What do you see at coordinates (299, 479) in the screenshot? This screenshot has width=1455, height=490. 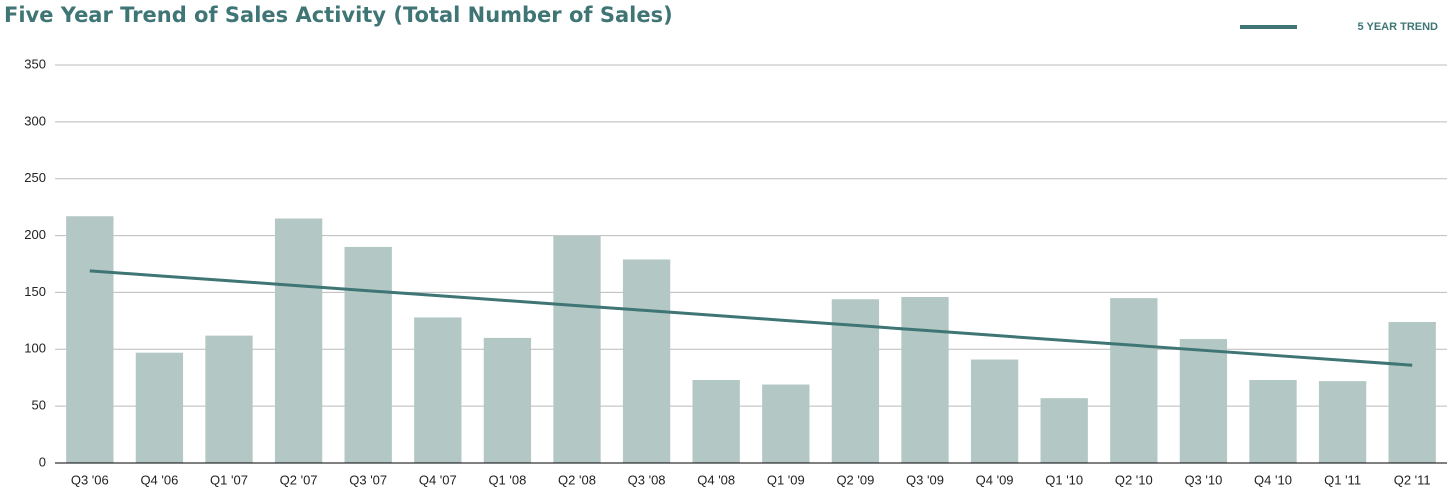 I see `x-tick-label: Q2 '07` at bounding box center [299, 479].